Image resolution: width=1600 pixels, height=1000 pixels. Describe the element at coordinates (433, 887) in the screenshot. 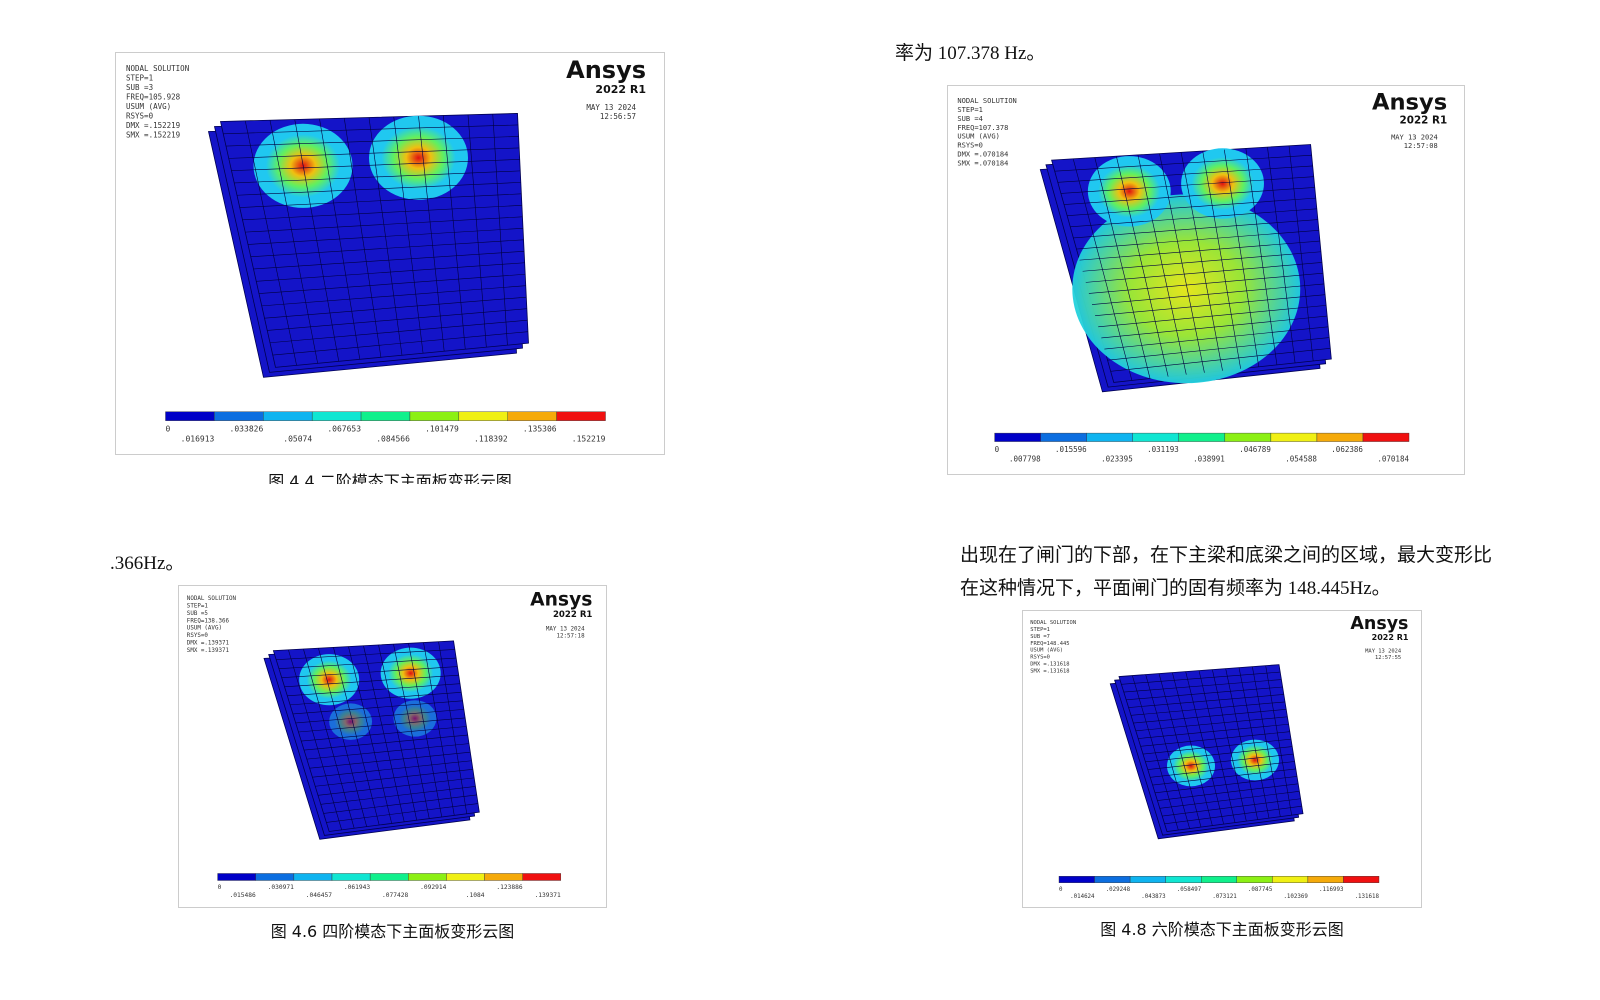

I see `legend-label: .092914` at that location.